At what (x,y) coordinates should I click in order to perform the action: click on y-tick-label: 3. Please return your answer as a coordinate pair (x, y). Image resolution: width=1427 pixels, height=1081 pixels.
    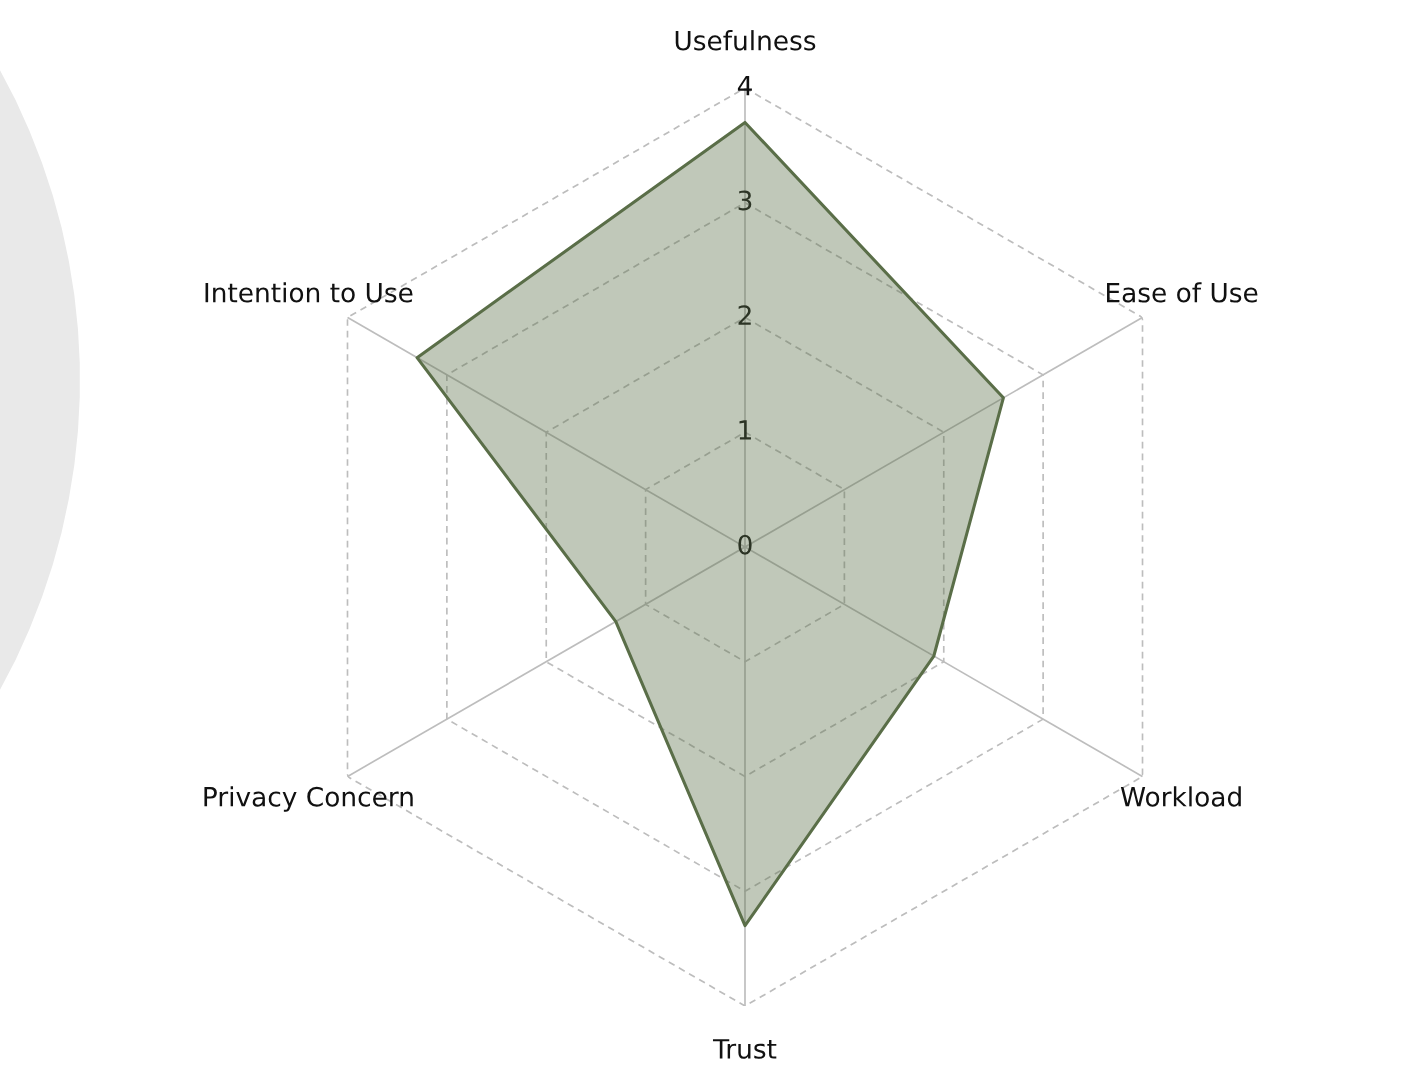
    Looking at the image, I should click on (745, 200).